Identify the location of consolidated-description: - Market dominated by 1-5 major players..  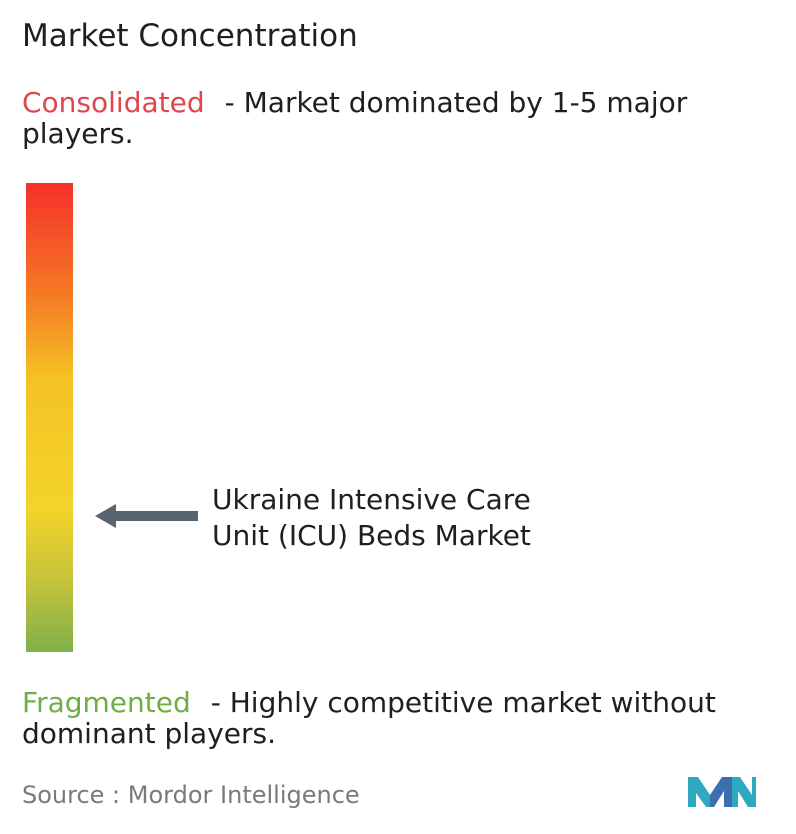
(355, 118).